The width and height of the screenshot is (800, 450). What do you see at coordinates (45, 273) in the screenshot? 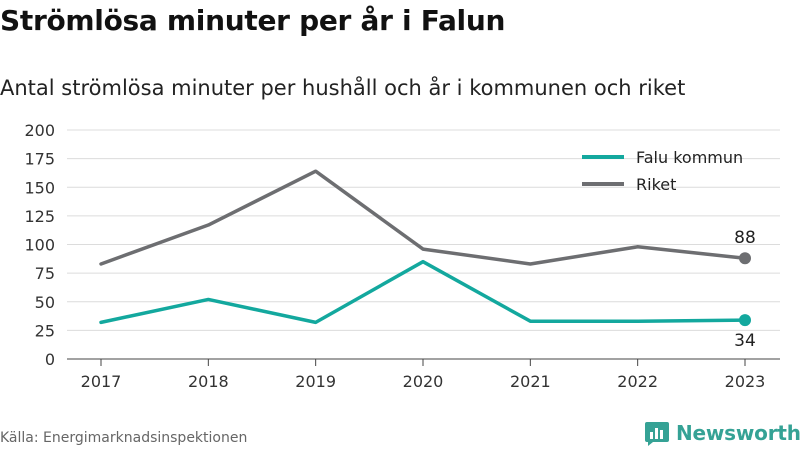
I see `y-tick-label: 75` at bounding box center [45, 273].